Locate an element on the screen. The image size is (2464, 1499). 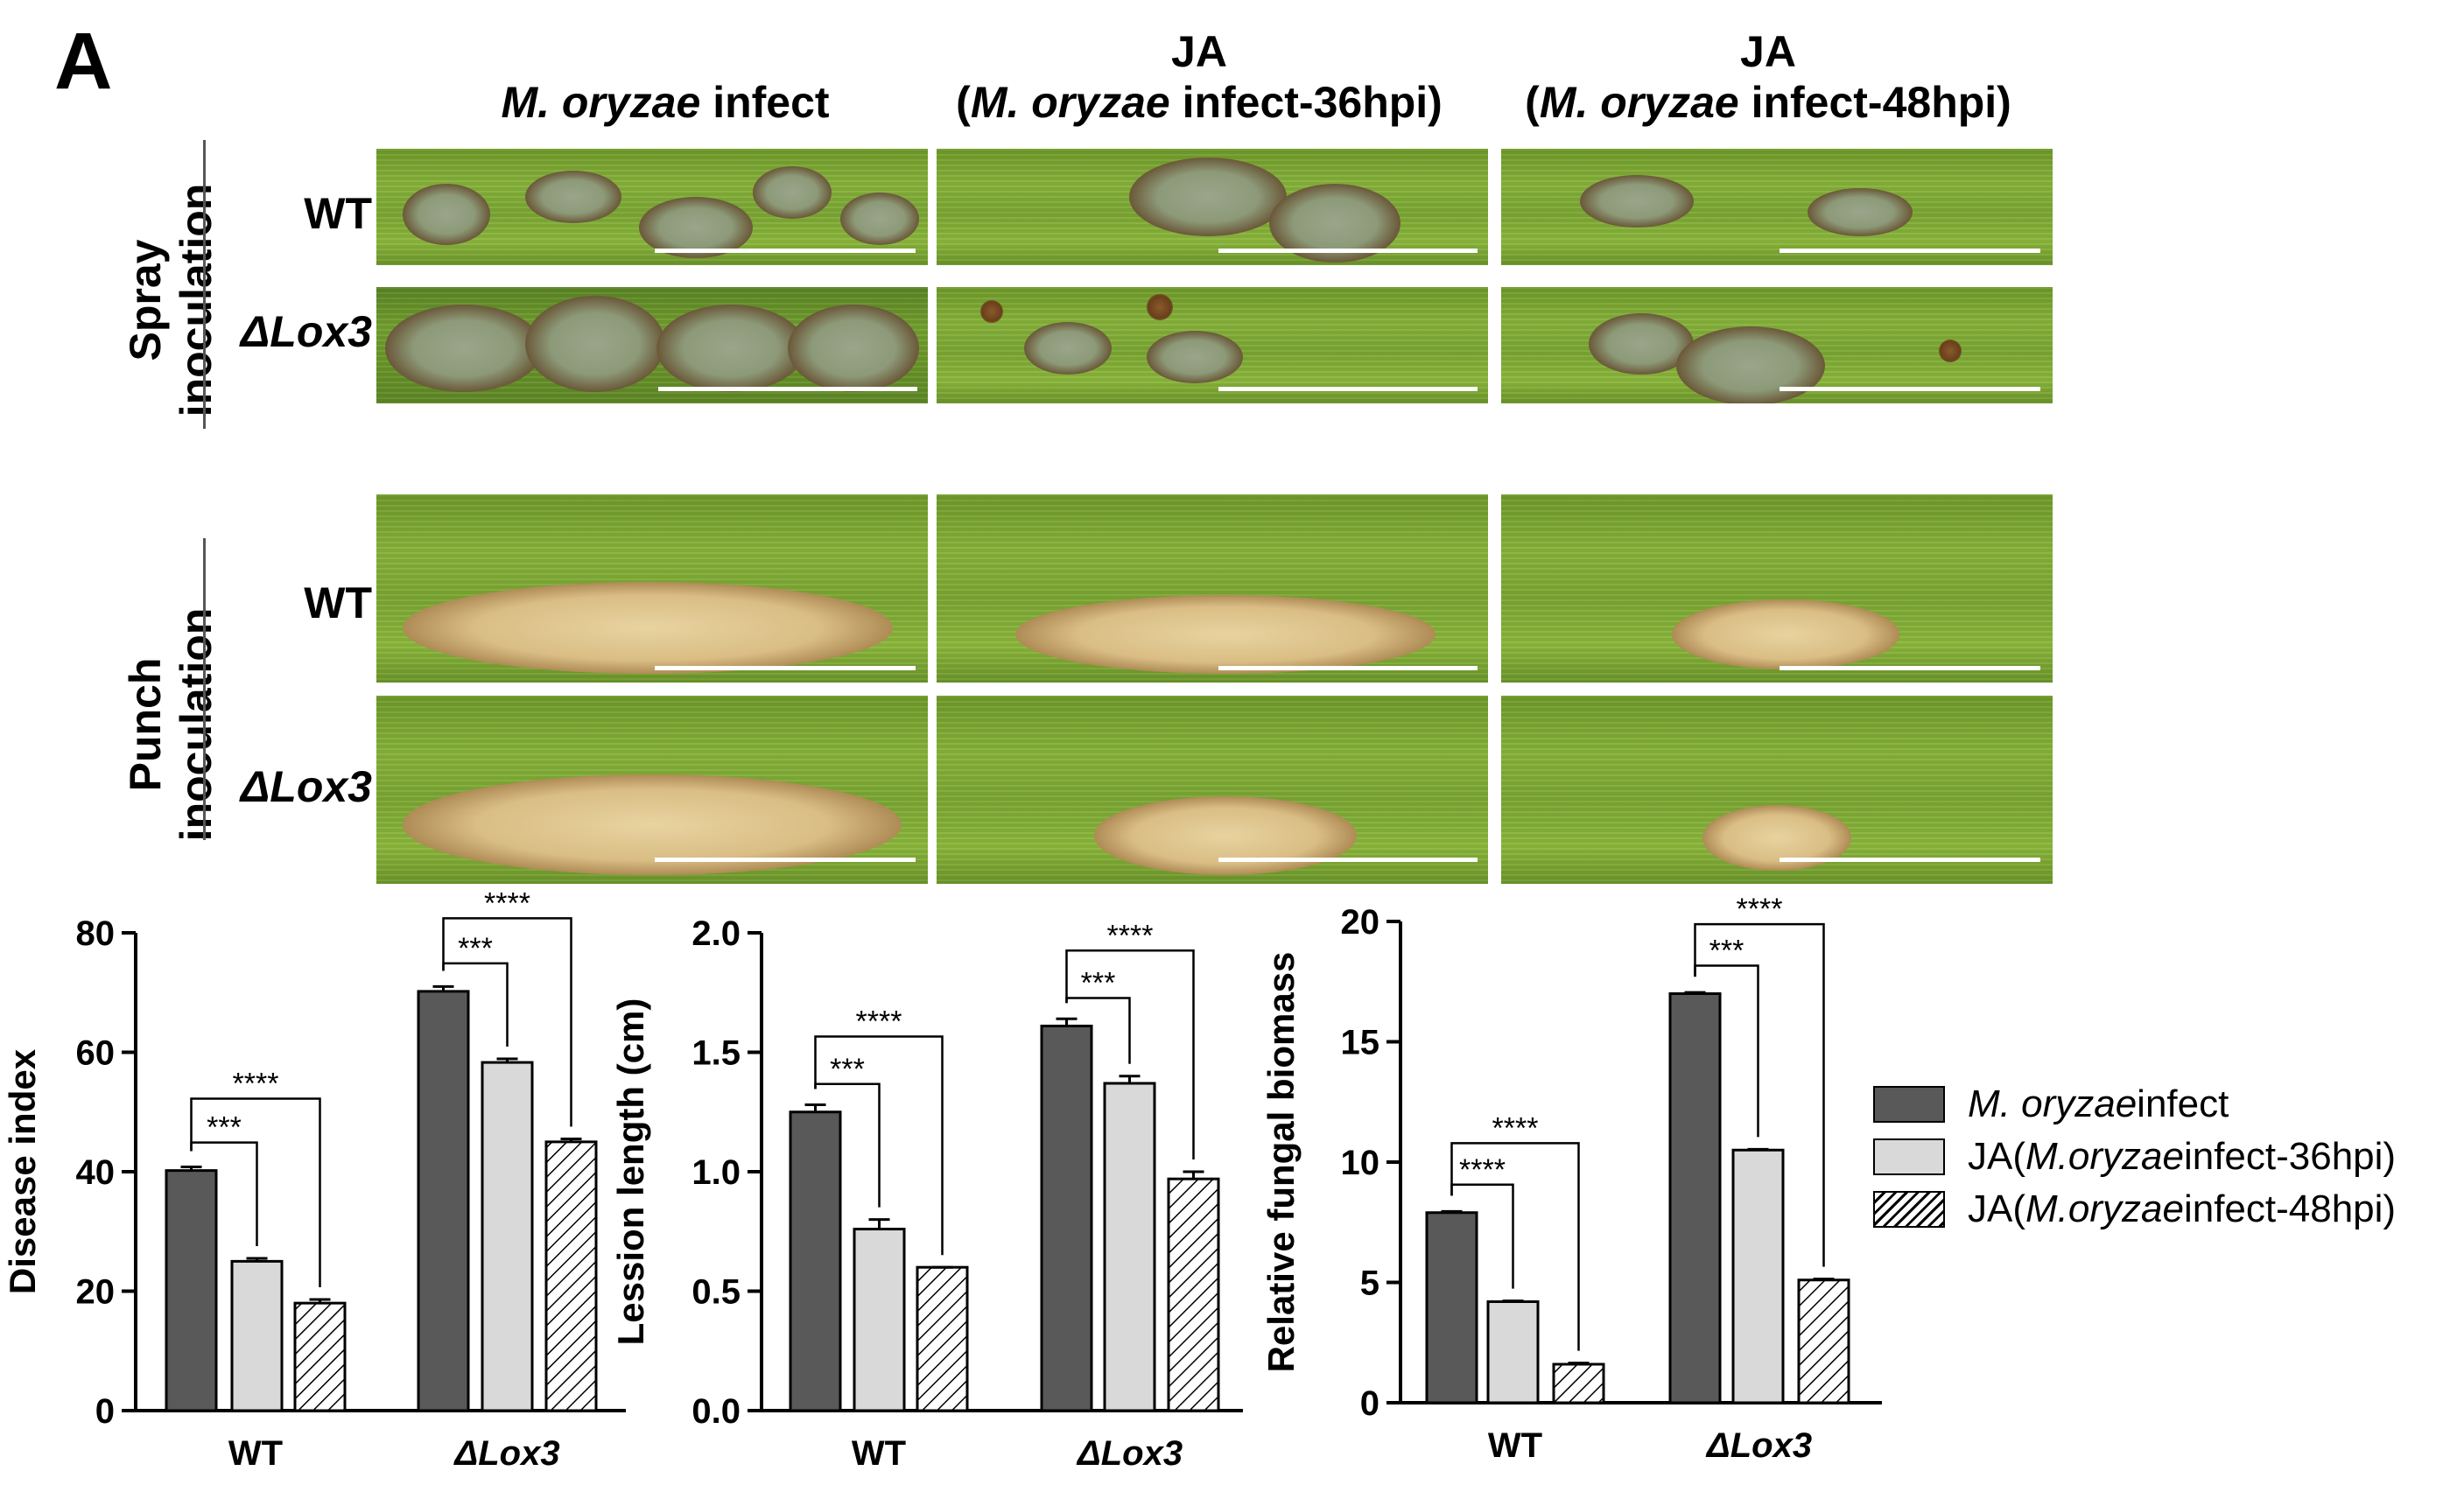
y-tick-label: 5 is located at coordinates (1370, 1283).